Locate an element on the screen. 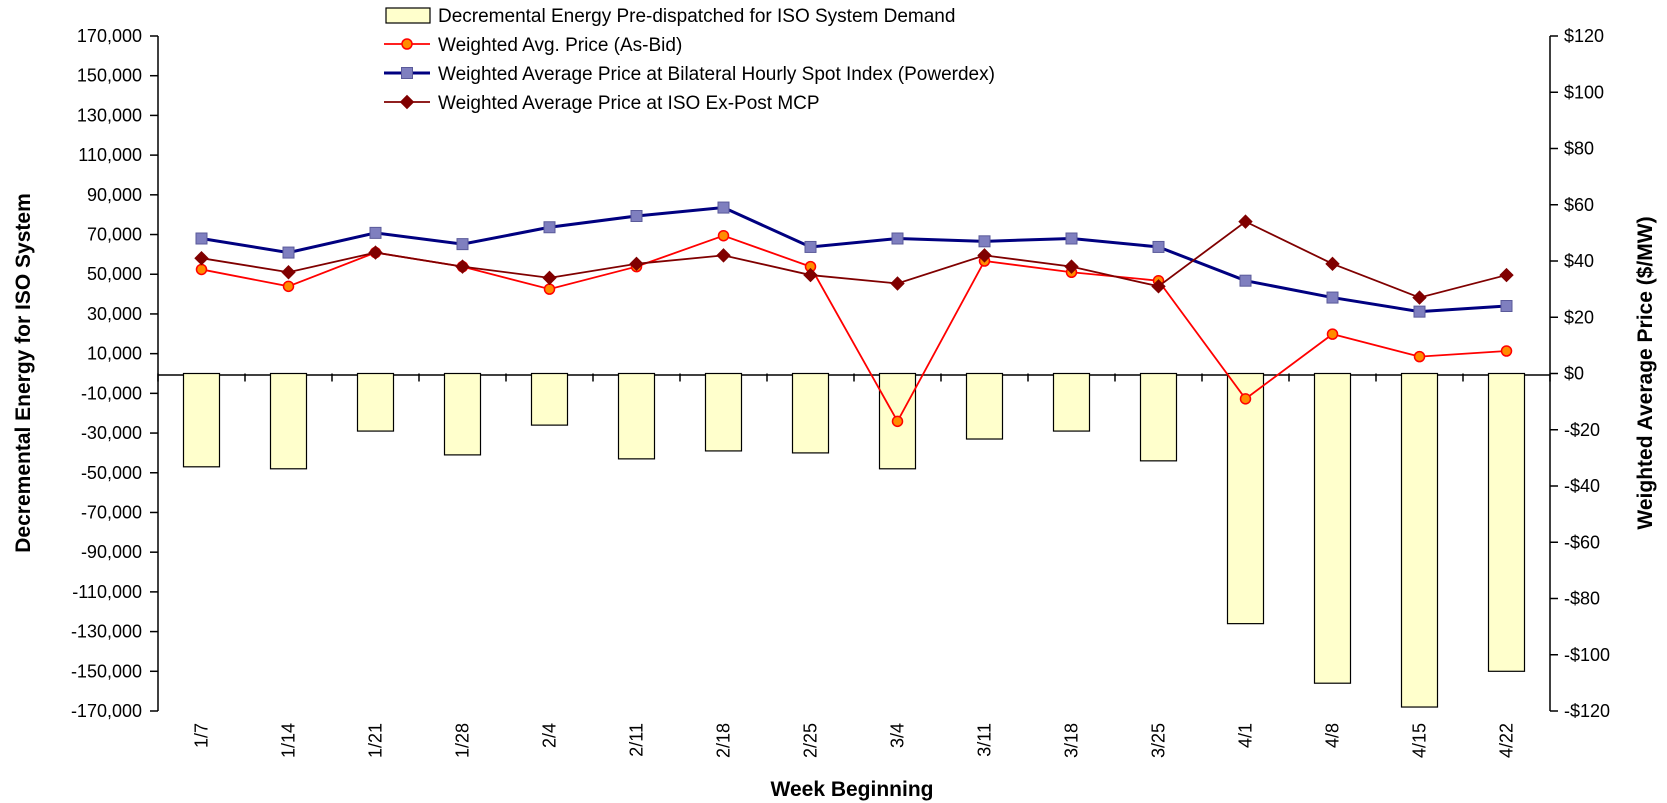  right-tick-label: $20 is located at coordinates (1579, 317).